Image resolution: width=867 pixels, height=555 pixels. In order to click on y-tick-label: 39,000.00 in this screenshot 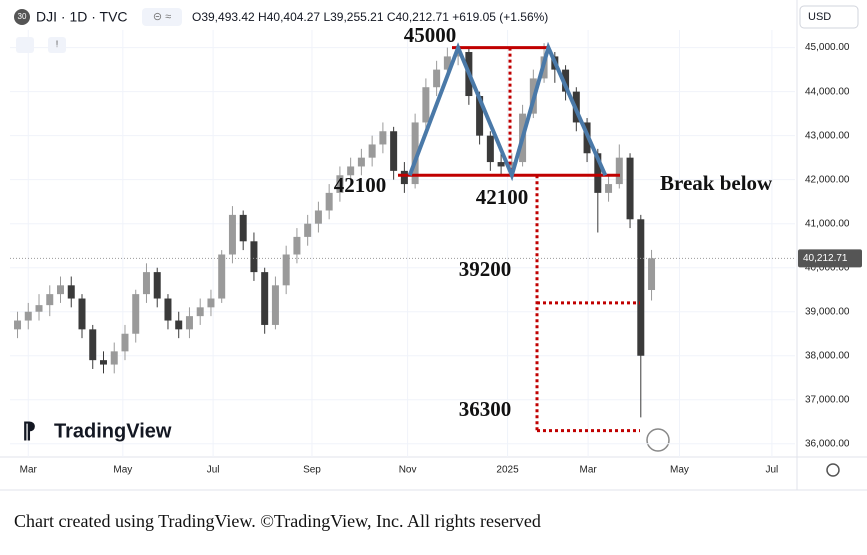, I will do `click(827, 311)`.